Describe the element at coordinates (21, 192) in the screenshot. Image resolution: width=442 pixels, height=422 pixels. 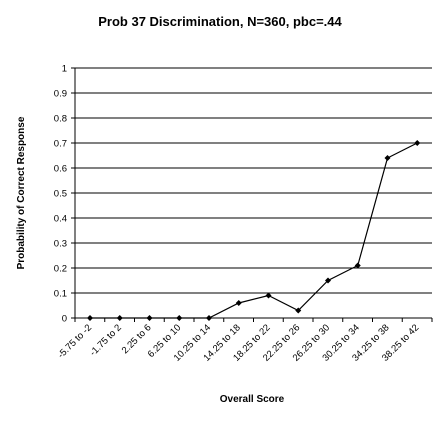
I see `y-axis-label: Probability of Correct Response` at that location.